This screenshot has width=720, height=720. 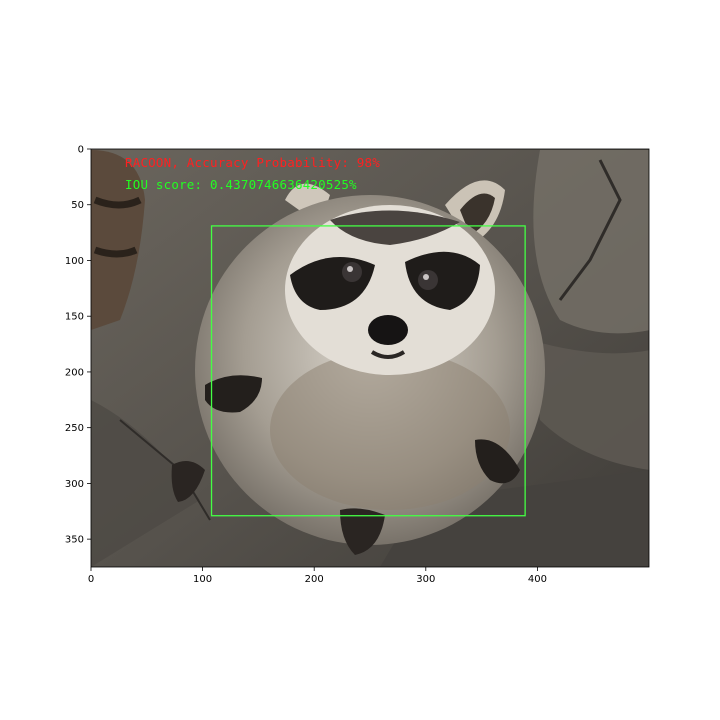 What do you see at coordinates (81, 150) in the screenshot?
I see `y-tick-label: 0` at bounding box center [81, 150].